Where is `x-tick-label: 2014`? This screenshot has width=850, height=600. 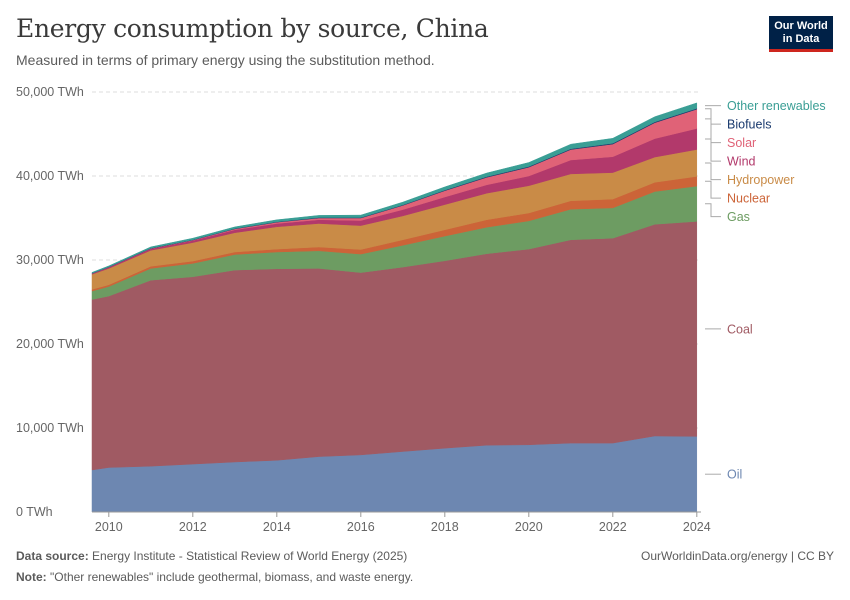
x-tick-label: 2014 is located at coordinates (277, 527).